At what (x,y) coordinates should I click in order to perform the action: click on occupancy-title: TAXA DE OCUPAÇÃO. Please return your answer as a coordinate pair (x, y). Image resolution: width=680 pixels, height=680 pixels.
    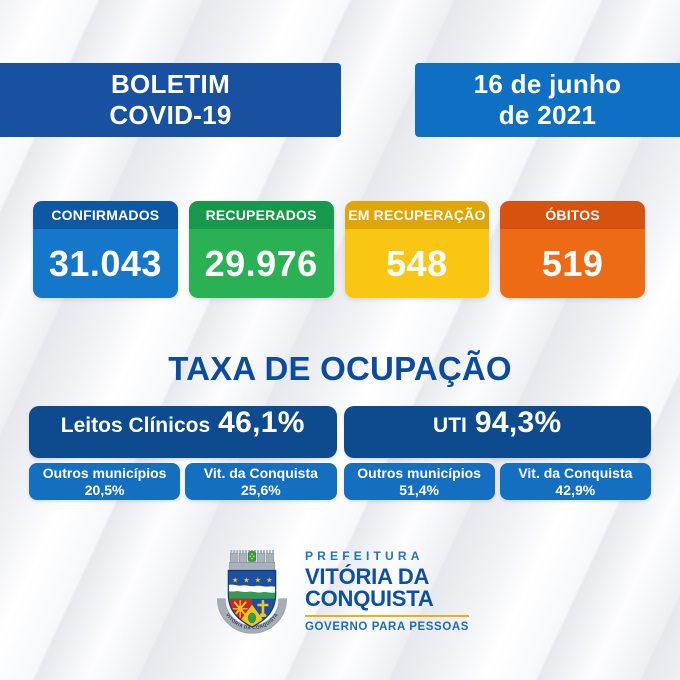
    Looking at the image, I should click on (340, 368).